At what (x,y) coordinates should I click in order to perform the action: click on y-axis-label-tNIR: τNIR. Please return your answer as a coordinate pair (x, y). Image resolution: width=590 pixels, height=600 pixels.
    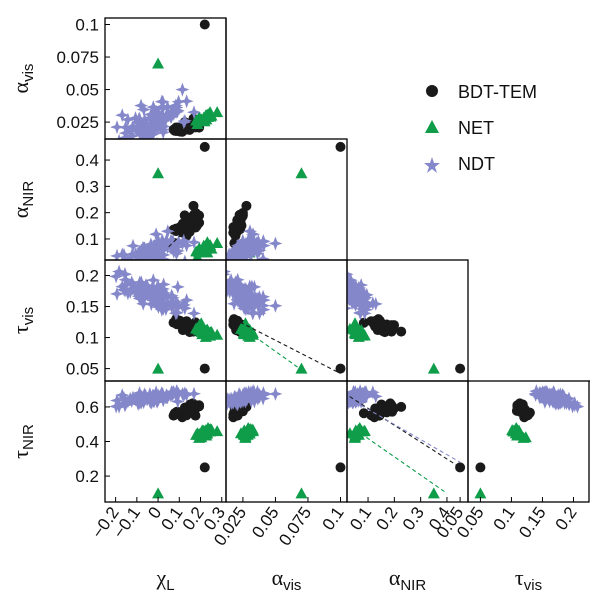
    Looking at the image, I should click on (22, 441).